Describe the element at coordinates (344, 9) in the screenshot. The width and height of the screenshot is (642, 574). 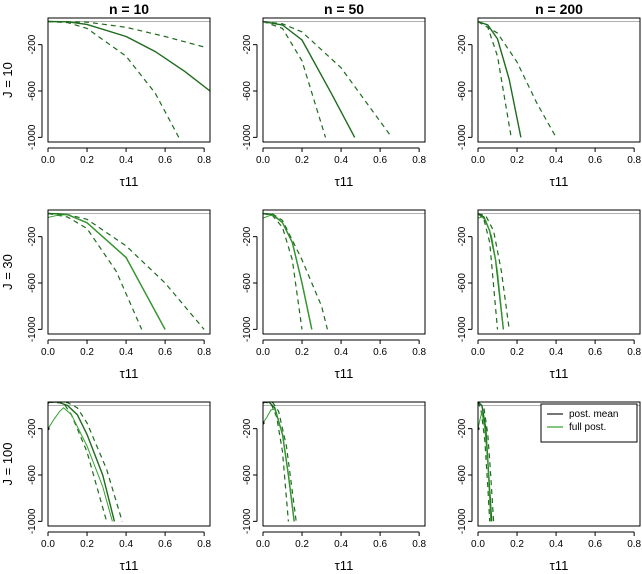
I see `column-title: n = 50` at that location.